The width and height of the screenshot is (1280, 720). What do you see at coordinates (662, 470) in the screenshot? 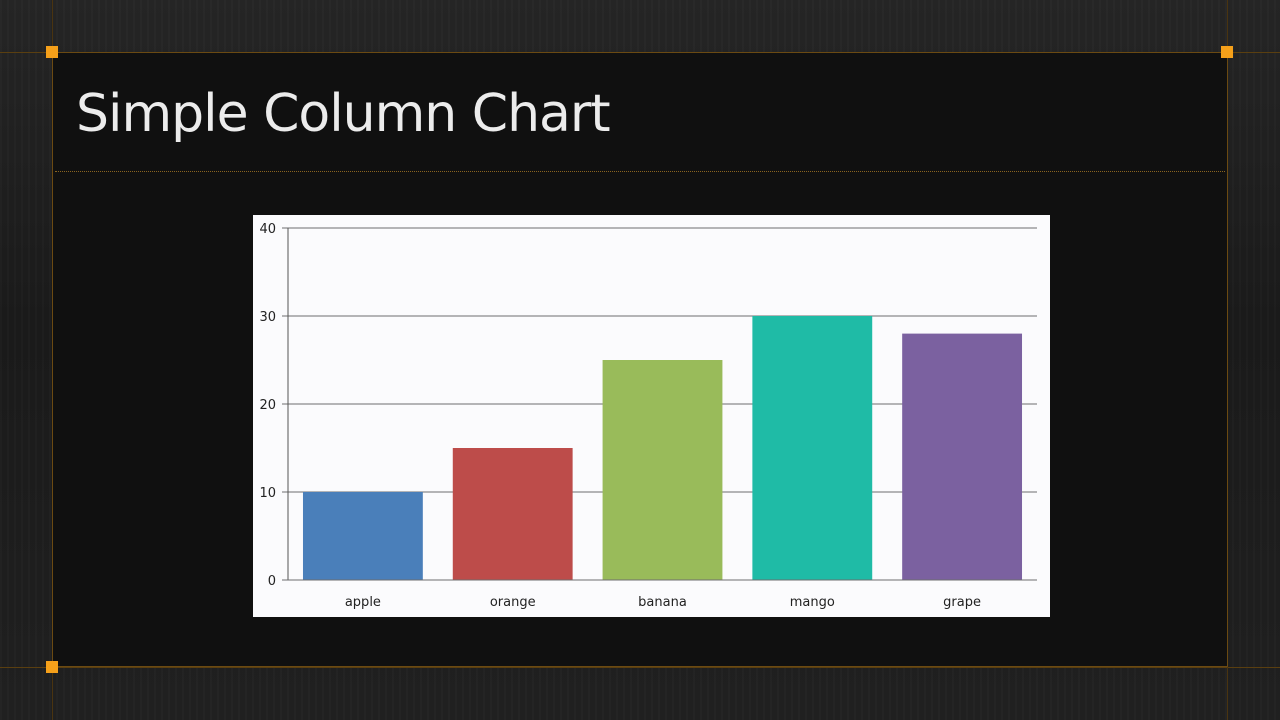
I see `bar-banana` at bounding box center [662, 470].